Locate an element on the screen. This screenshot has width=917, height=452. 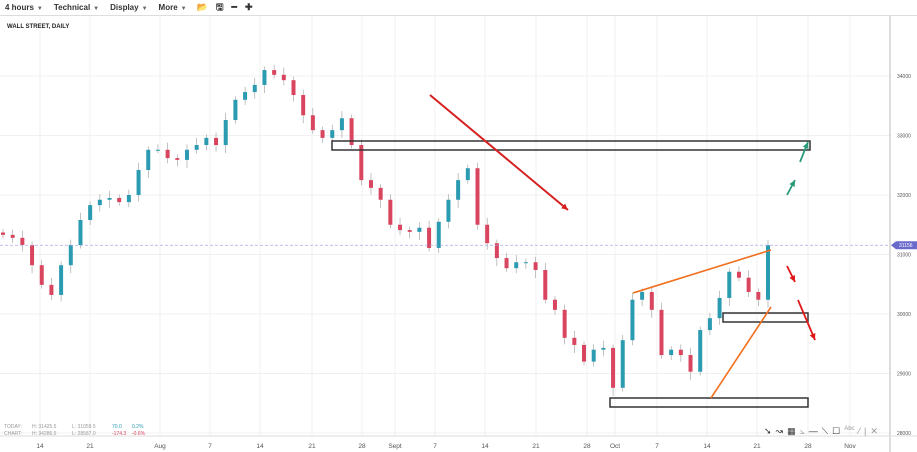
today-pct: 0.2% is located at coordinates (138, 427).